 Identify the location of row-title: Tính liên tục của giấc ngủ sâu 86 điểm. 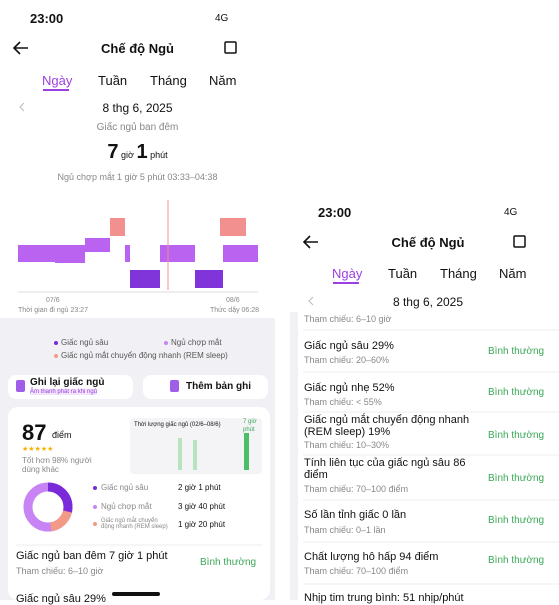
(385, 469).